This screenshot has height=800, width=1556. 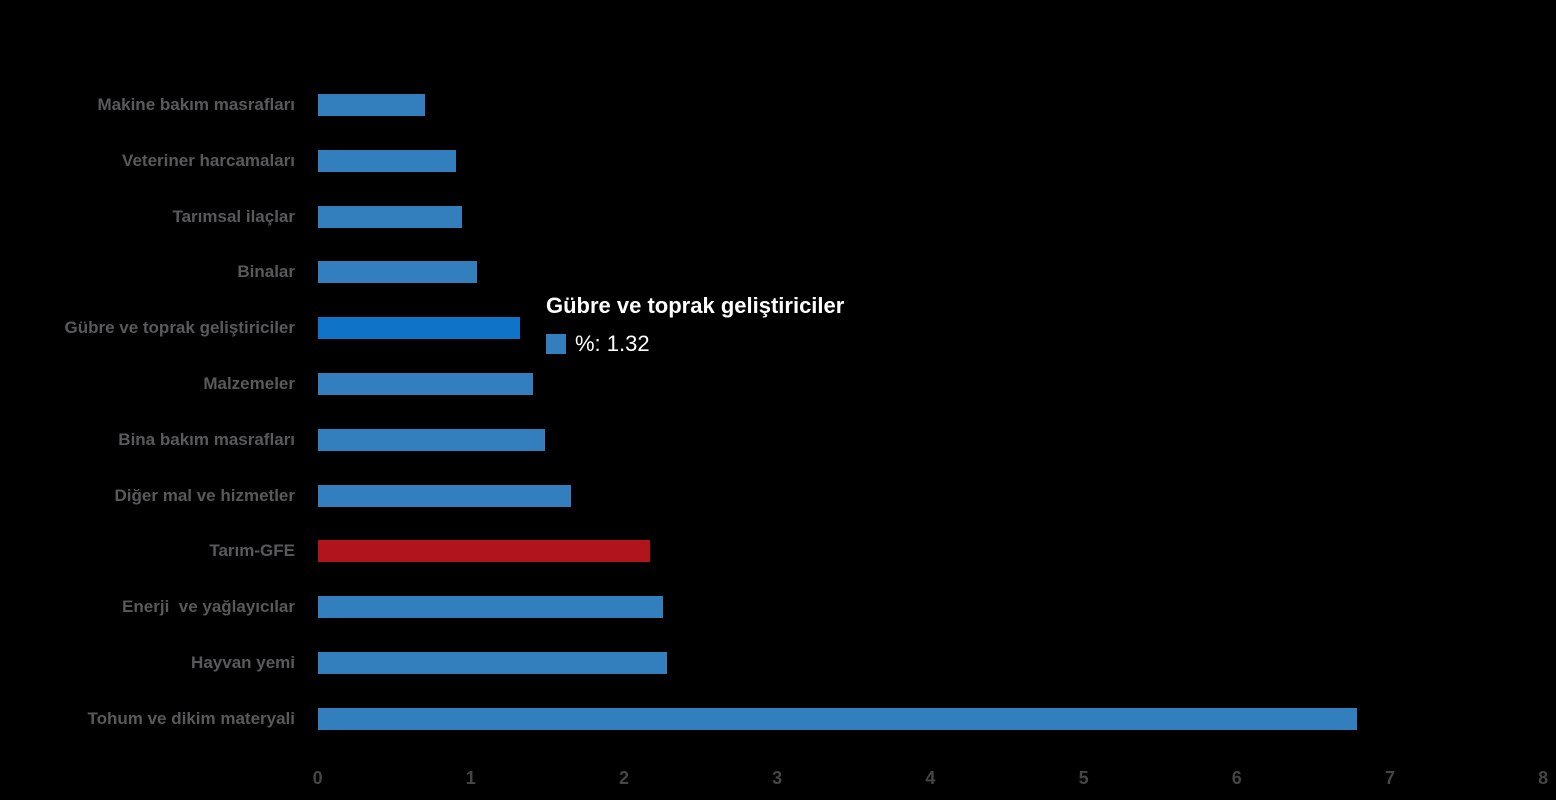 I want to click on tooltip-value: %: 1.32, so click(x=612, y=343).